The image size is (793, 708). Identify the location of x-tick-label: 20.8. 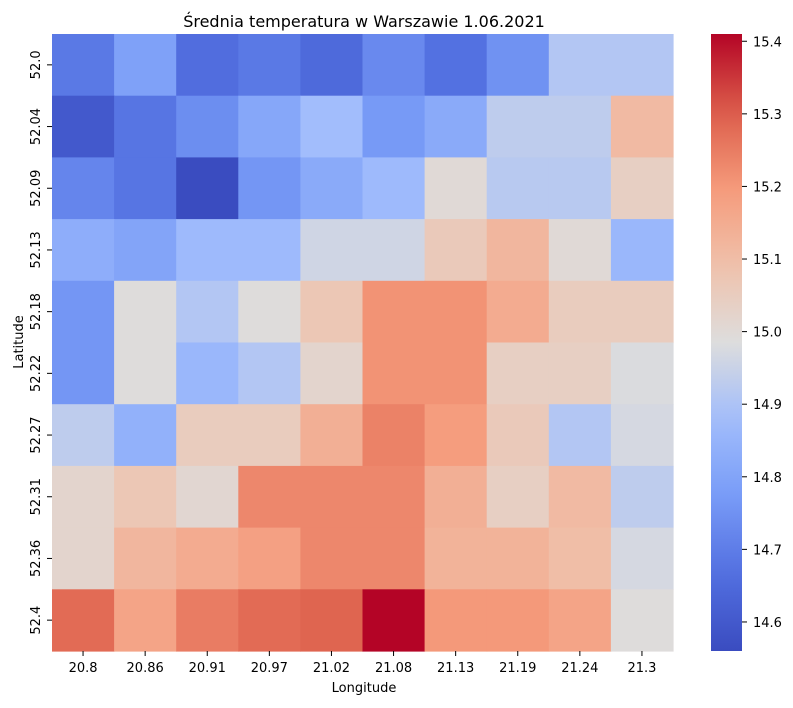
(83, 668).